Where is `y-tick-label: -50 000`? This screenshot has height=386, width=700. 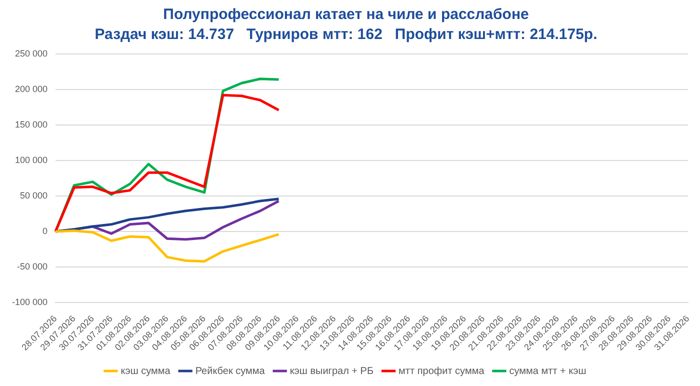
y-tick-label: -50 000 is located at coordinates (32, 266).